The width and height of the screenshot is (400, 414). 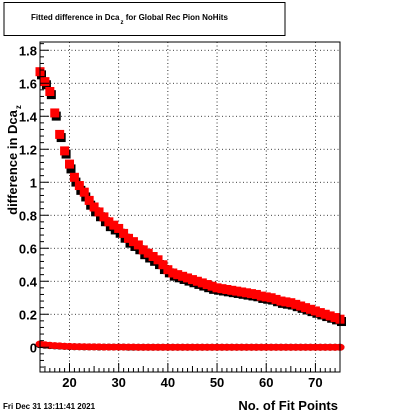 What do you see at coordinates (28, 281) in the screenshot?
I see `y-tick-label: 0.4` at bounding box center [28, 281].